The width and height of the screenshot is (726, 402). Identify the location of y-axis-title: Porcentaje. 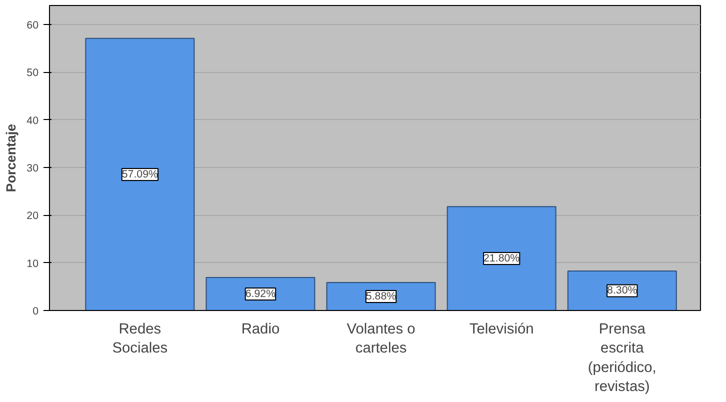
(11, 158).